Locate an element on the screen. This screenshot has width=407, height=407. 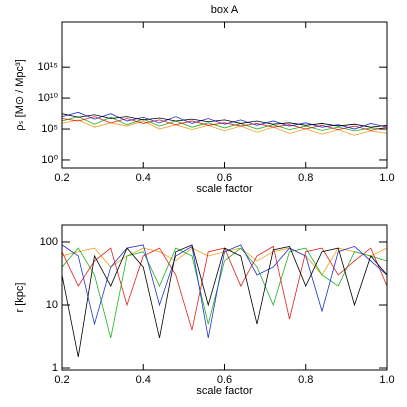
y-axis-label: r [kpc] is located at coordinates (20, 298).